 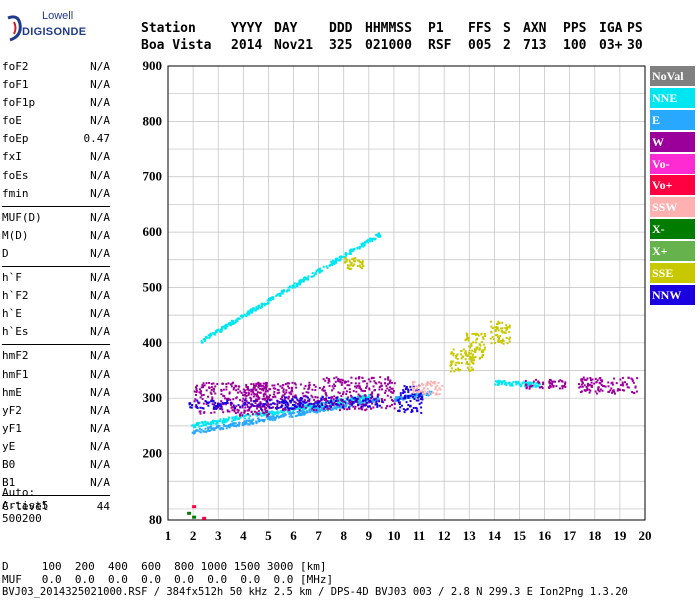 I want to click on x-tick-label: 4, so click(x=243, y=535).